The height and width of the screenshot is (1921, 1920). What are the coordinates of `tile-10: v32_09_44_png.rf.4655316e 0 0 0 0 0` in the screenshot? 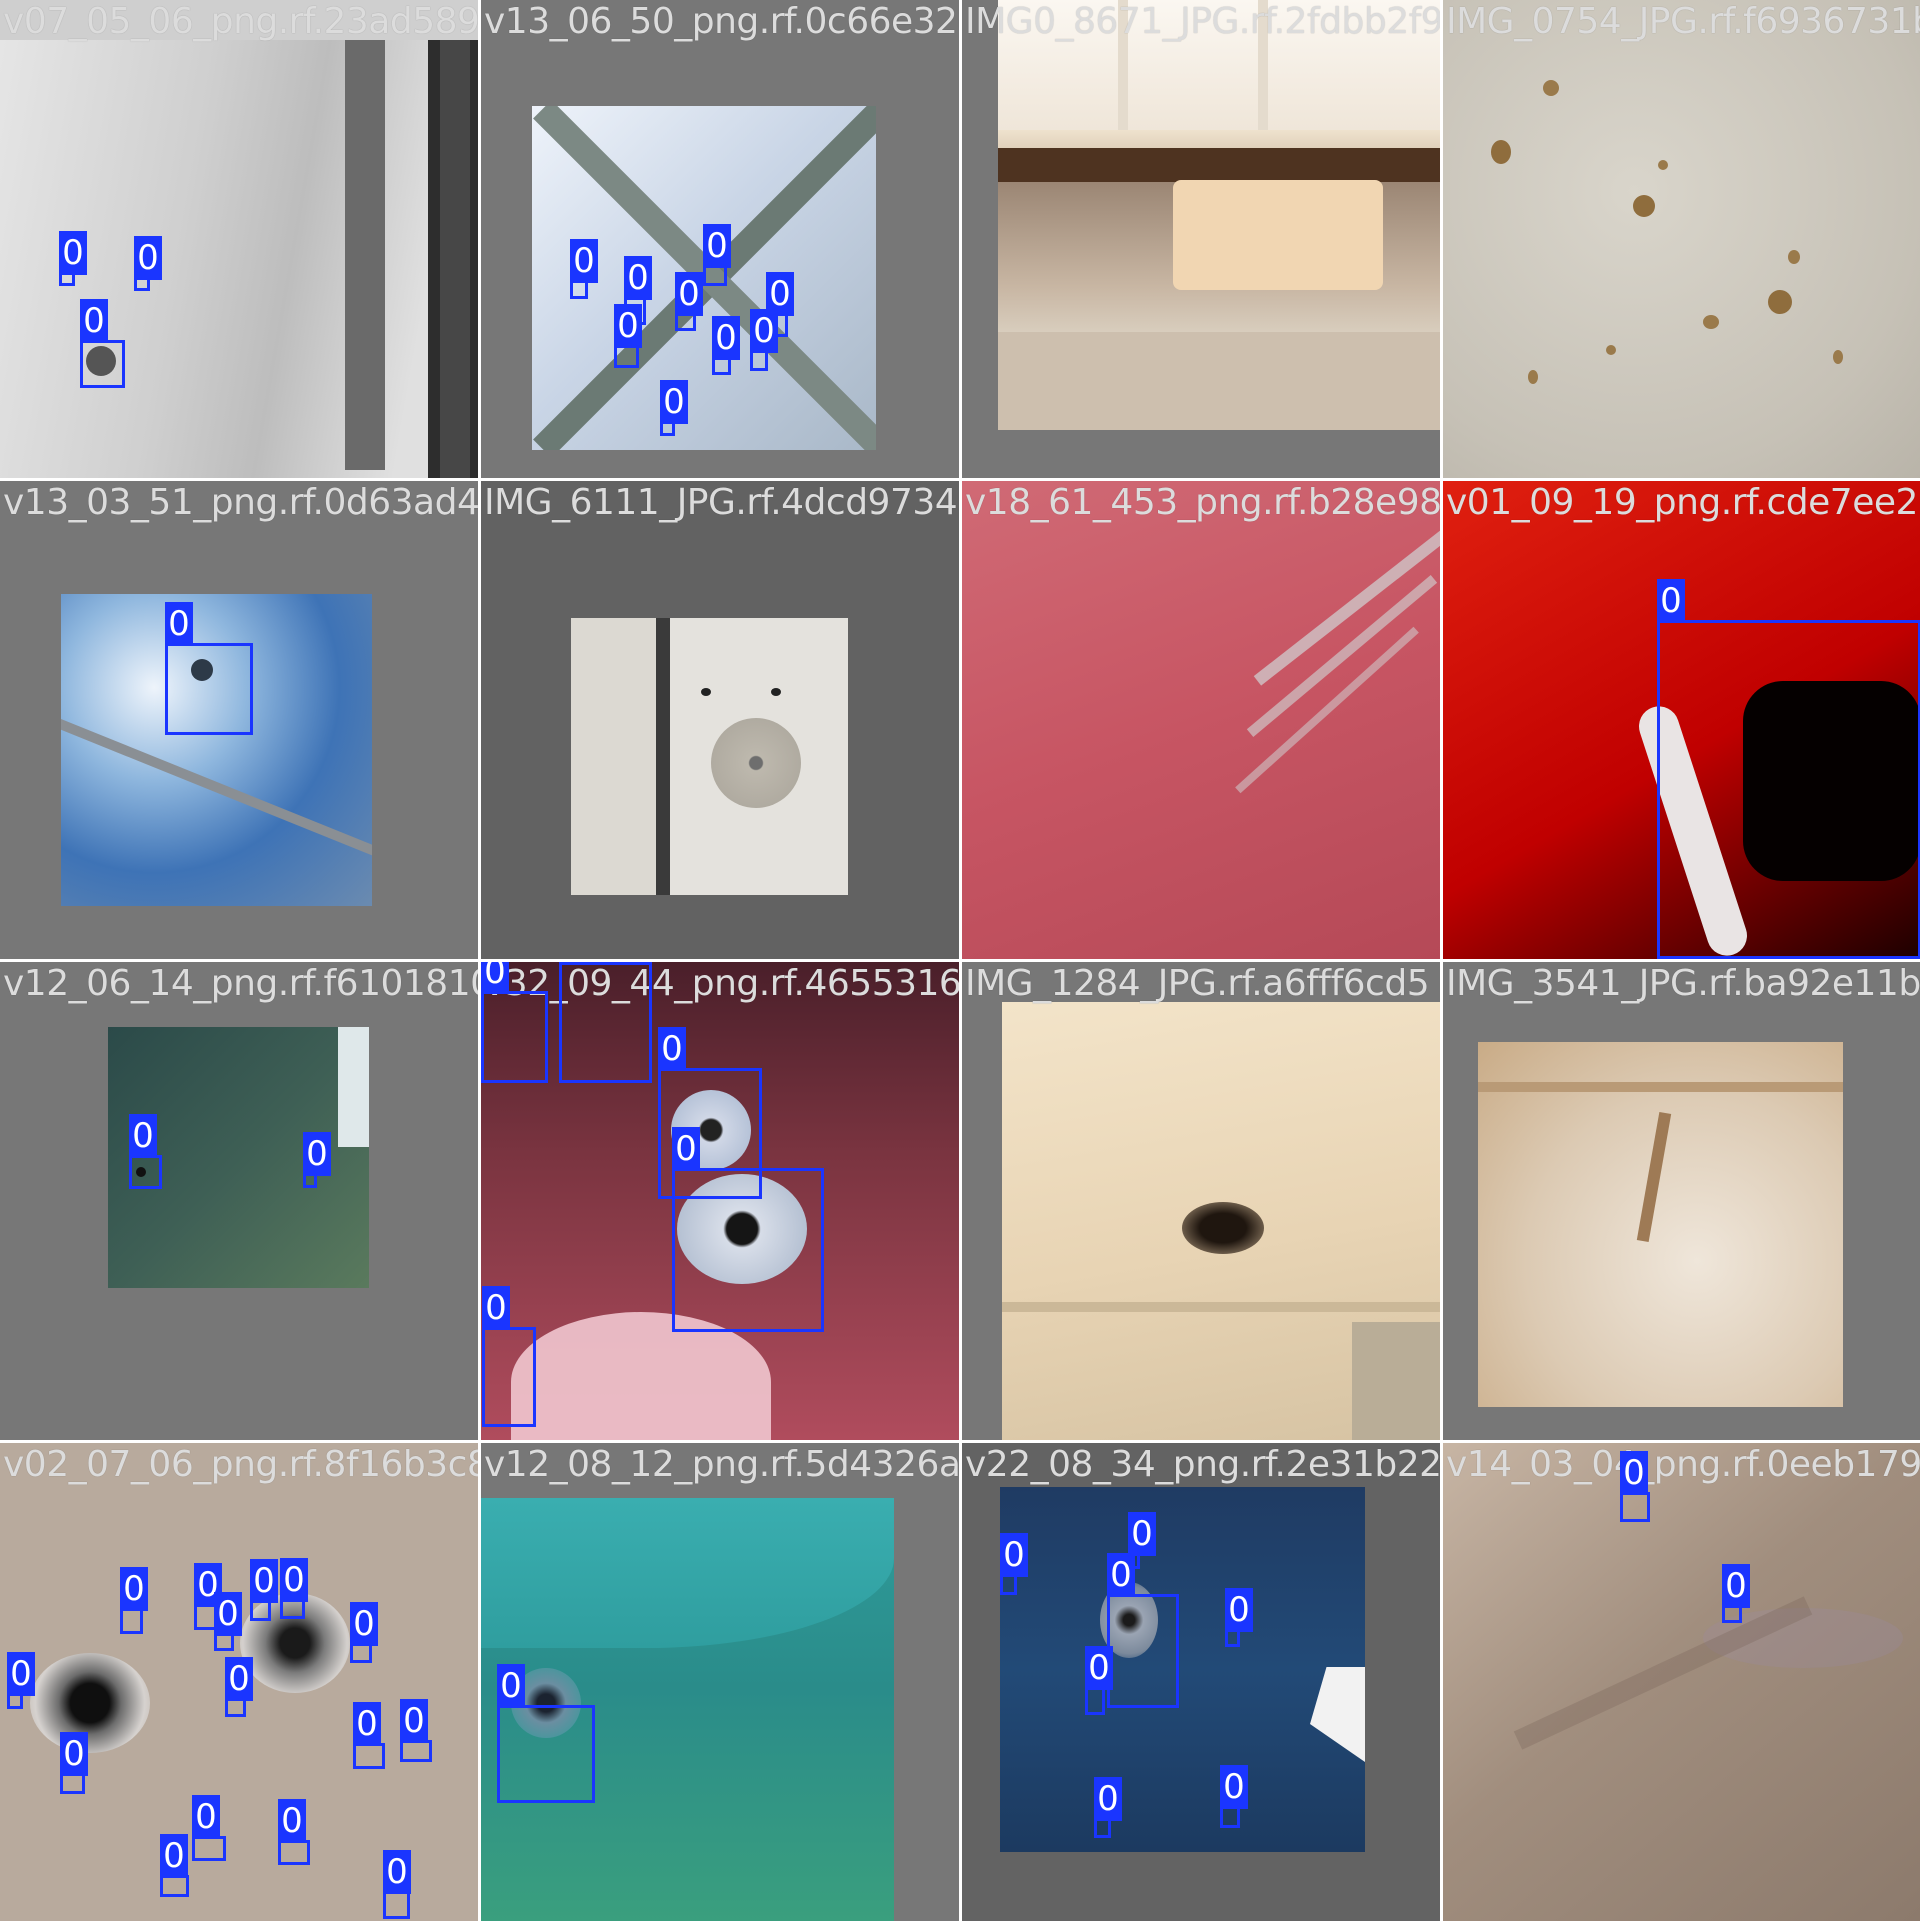 It's located at (720, 1201).